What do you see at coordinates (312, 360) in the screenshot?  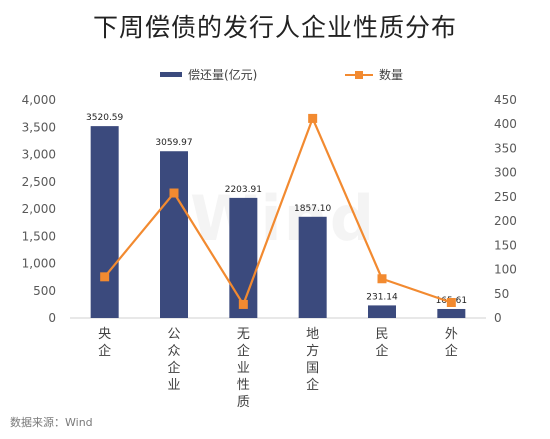 I see `category-label: 地方国企` at bounding box center [312, 360].